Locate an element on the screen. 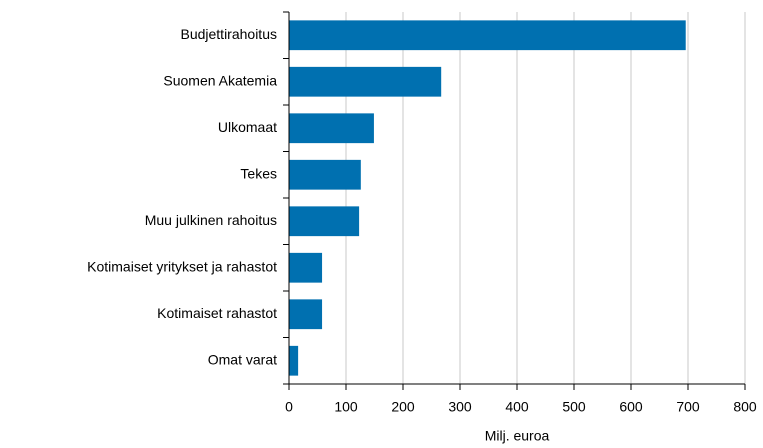 The image size is (763, 448). x-tick-label: 700 is located at coordinates (688, 407).